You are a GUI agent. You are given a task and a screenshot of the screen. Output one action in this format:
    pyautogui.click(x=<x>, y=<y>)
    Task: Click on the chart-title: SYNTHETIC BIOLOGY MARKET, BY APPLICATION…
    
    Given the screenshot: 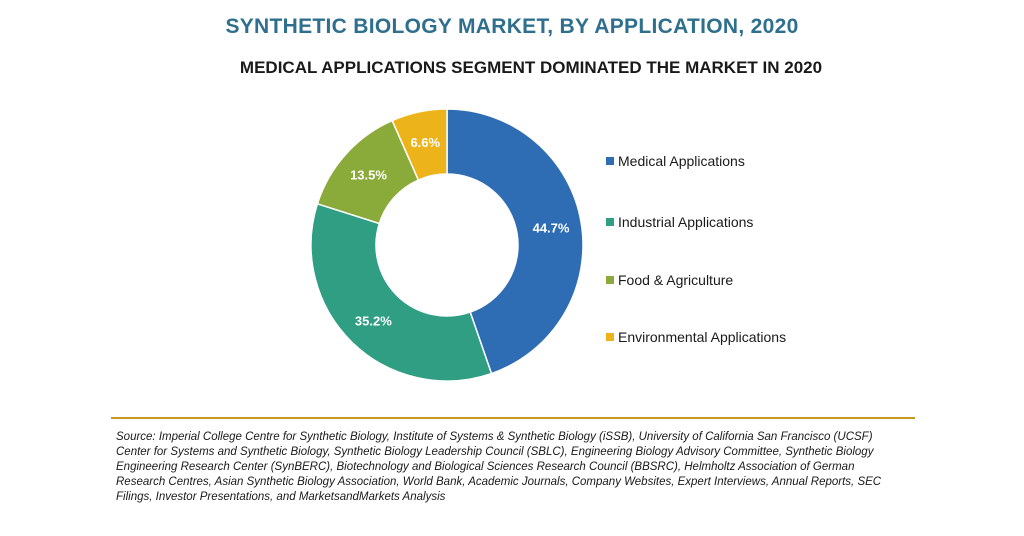 What is the action you would take?
    pyautogui.click(x=512, y=26)
    